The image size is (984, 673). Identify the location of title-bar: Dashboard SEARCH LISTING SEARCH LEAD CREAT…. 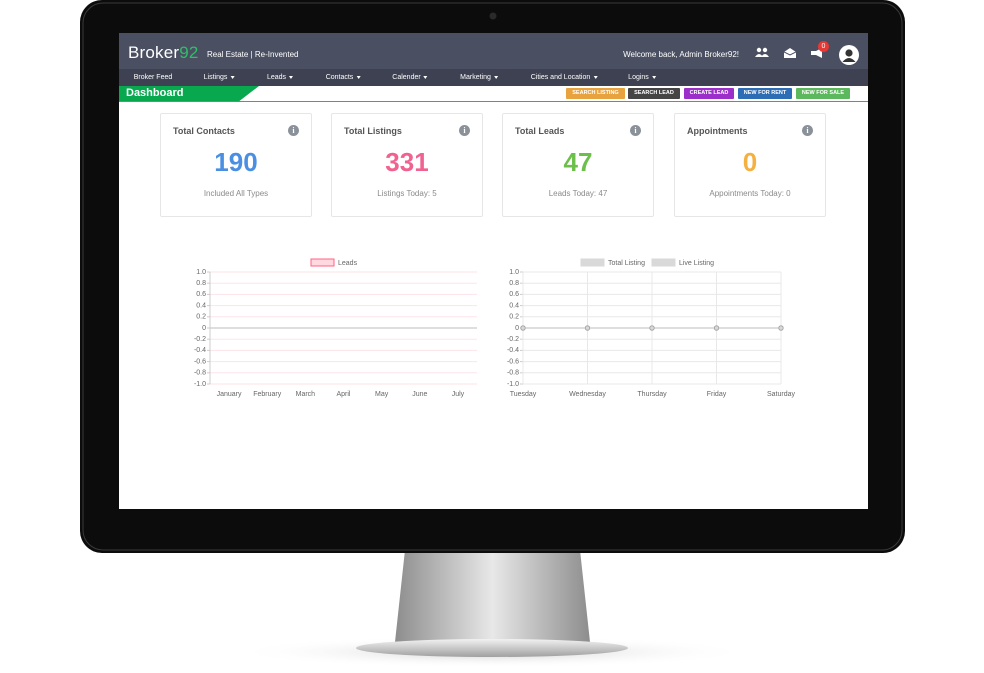
(493, 94).